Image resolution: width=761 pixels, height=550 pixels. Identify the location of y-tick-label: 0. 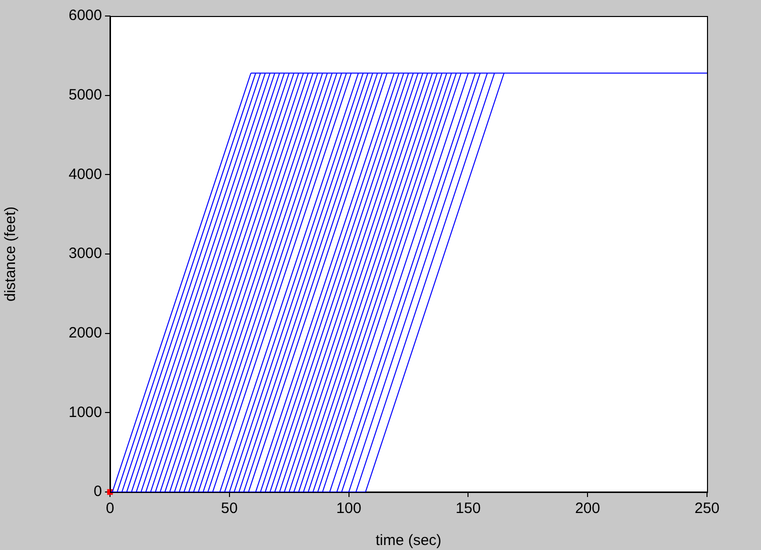
(98, 491).